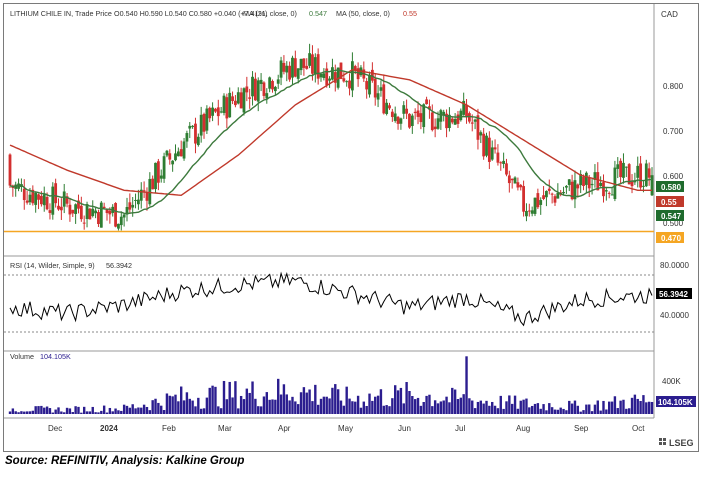  I want to click on rsi-tick: 40.0000, so click(674, 315).